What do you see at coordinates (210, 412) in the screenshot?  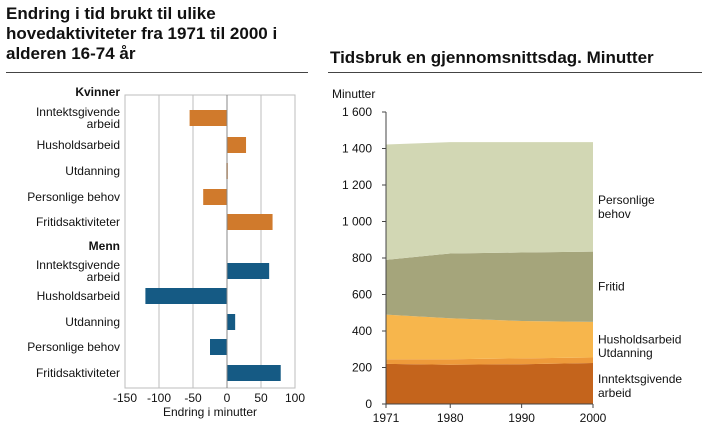 I see `x-axis-label: Endring i minutter` at bounding box center [210, 412].